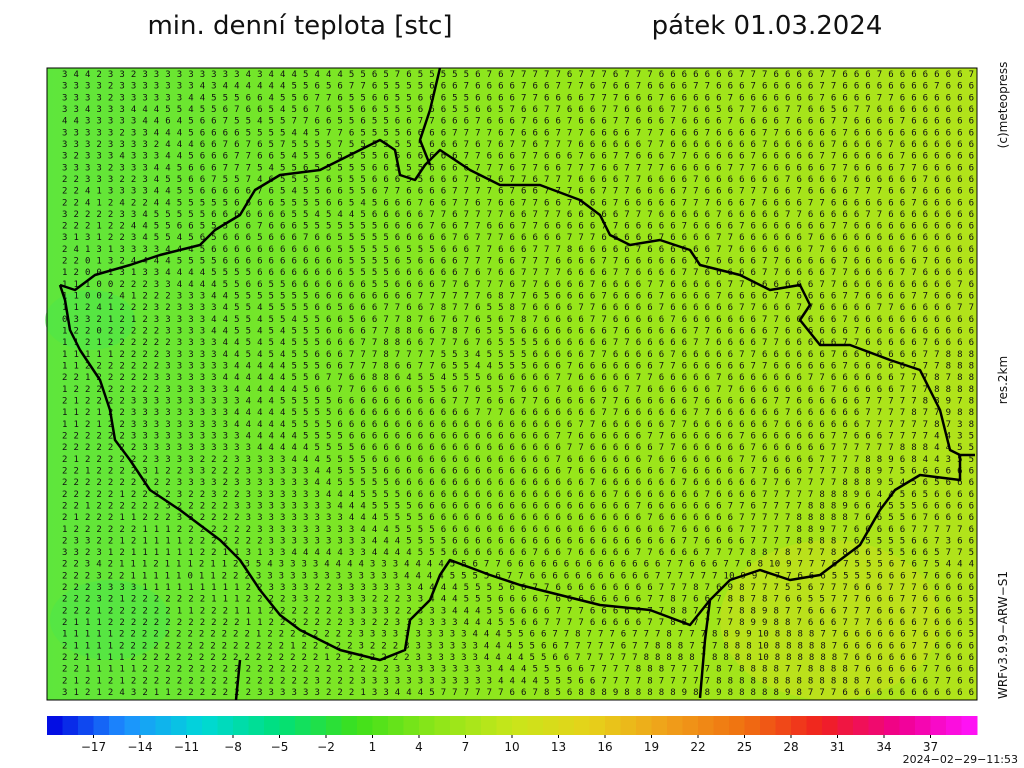  Describe the element at coordinates (511, 747) in the screenshot. I see `colorbar-tick-label: 10` at that location.